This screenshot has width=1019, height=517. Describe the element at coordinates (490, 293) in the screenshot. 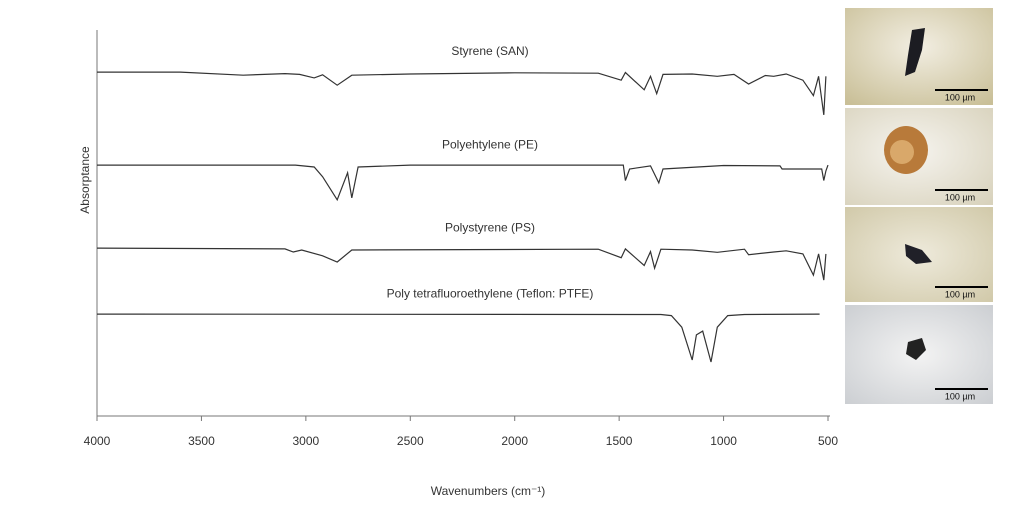

I see `series-label: Poly tetrafluoroethylene (Teflon: PTFE)` at that location.